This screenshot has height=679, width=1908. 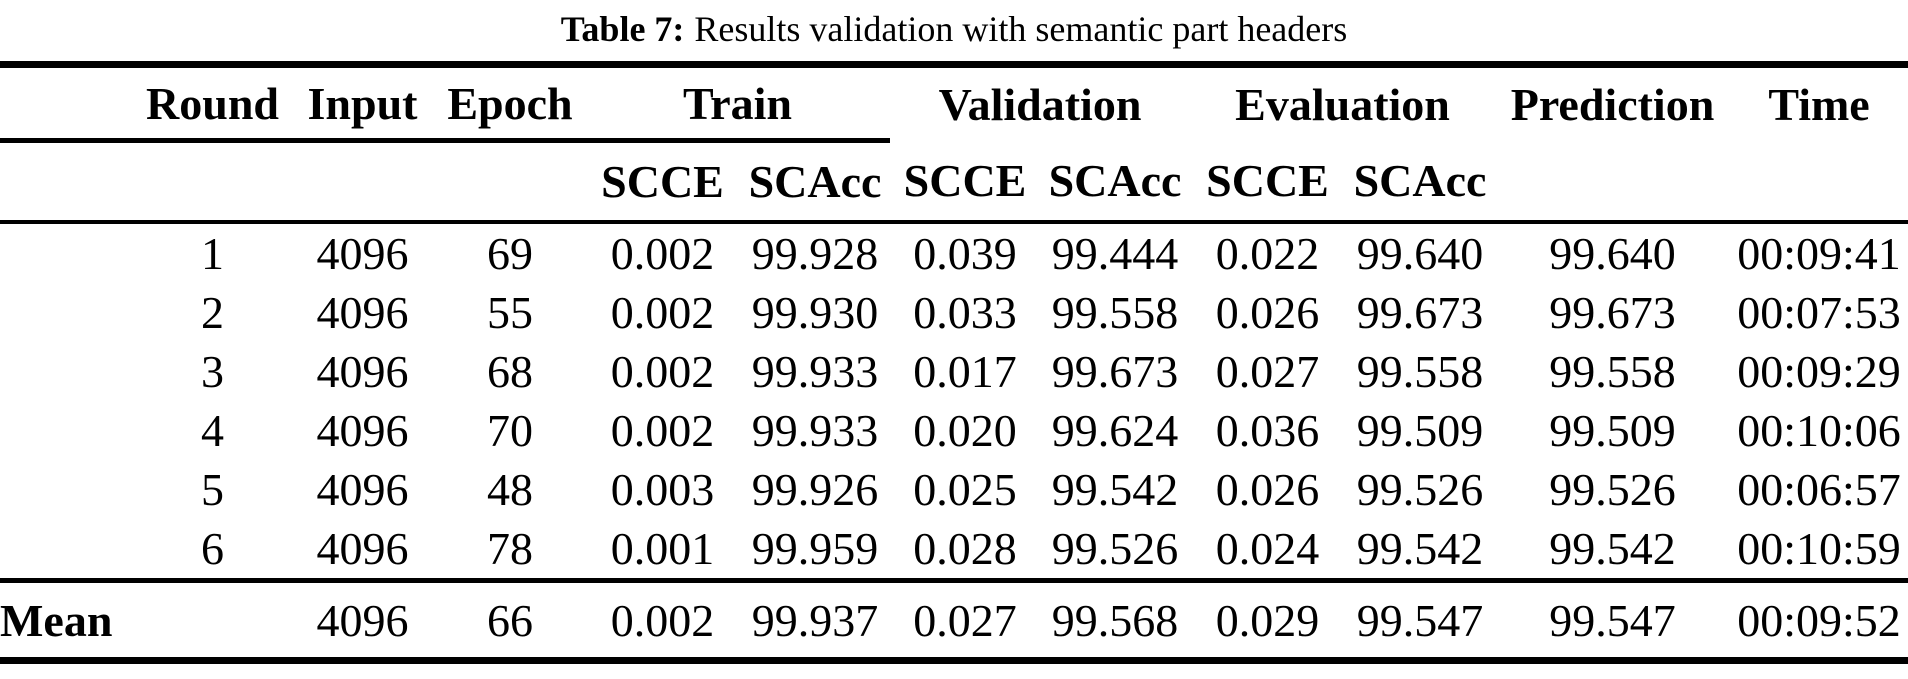 What do you see at coordinates (815, 430) in the screenshot?
I see `cell-train-scacc: 99.933` at bounding box center [815, 430].